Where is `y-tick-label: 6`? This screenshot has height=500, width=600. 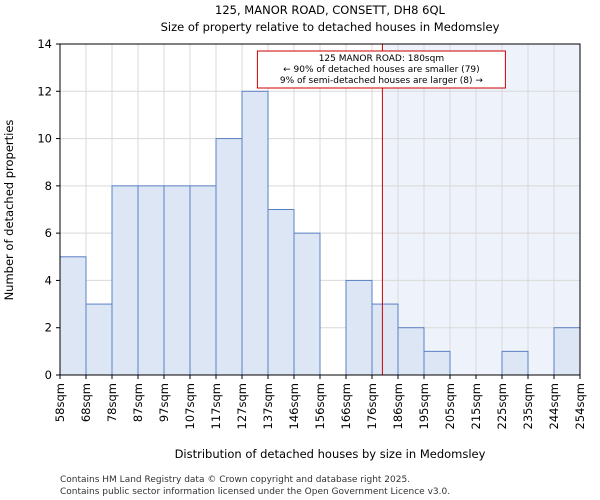 y-tick-label: 6 is located at coordinates (48, 233).